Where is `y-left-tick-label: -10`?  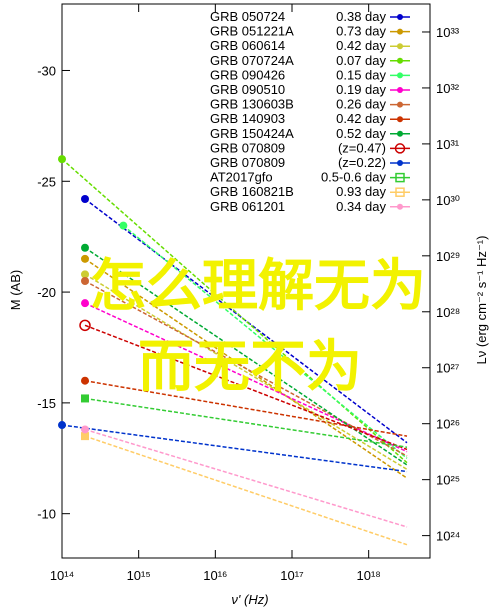
y-left-tick-label: -10 is located at coordinates (46, 514).